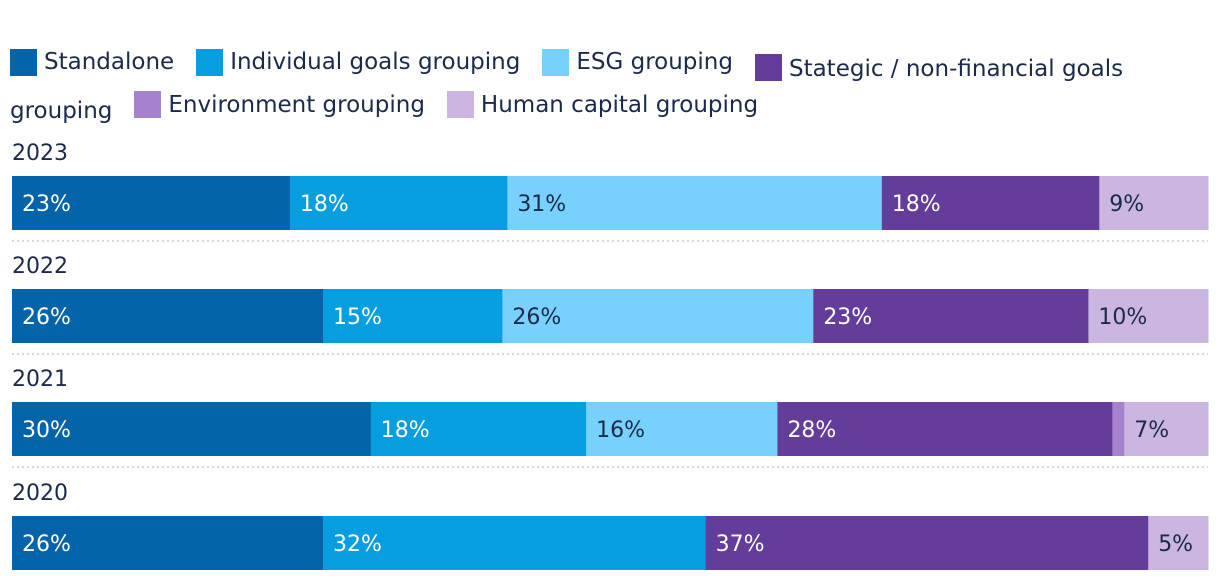 The width and height of the screenshot is (1220, 578). What do you see at coordinates (682, 429) in the screenshot?
I see `bar-segment-2021-esg-grouping` at bounding box center [682, 429].